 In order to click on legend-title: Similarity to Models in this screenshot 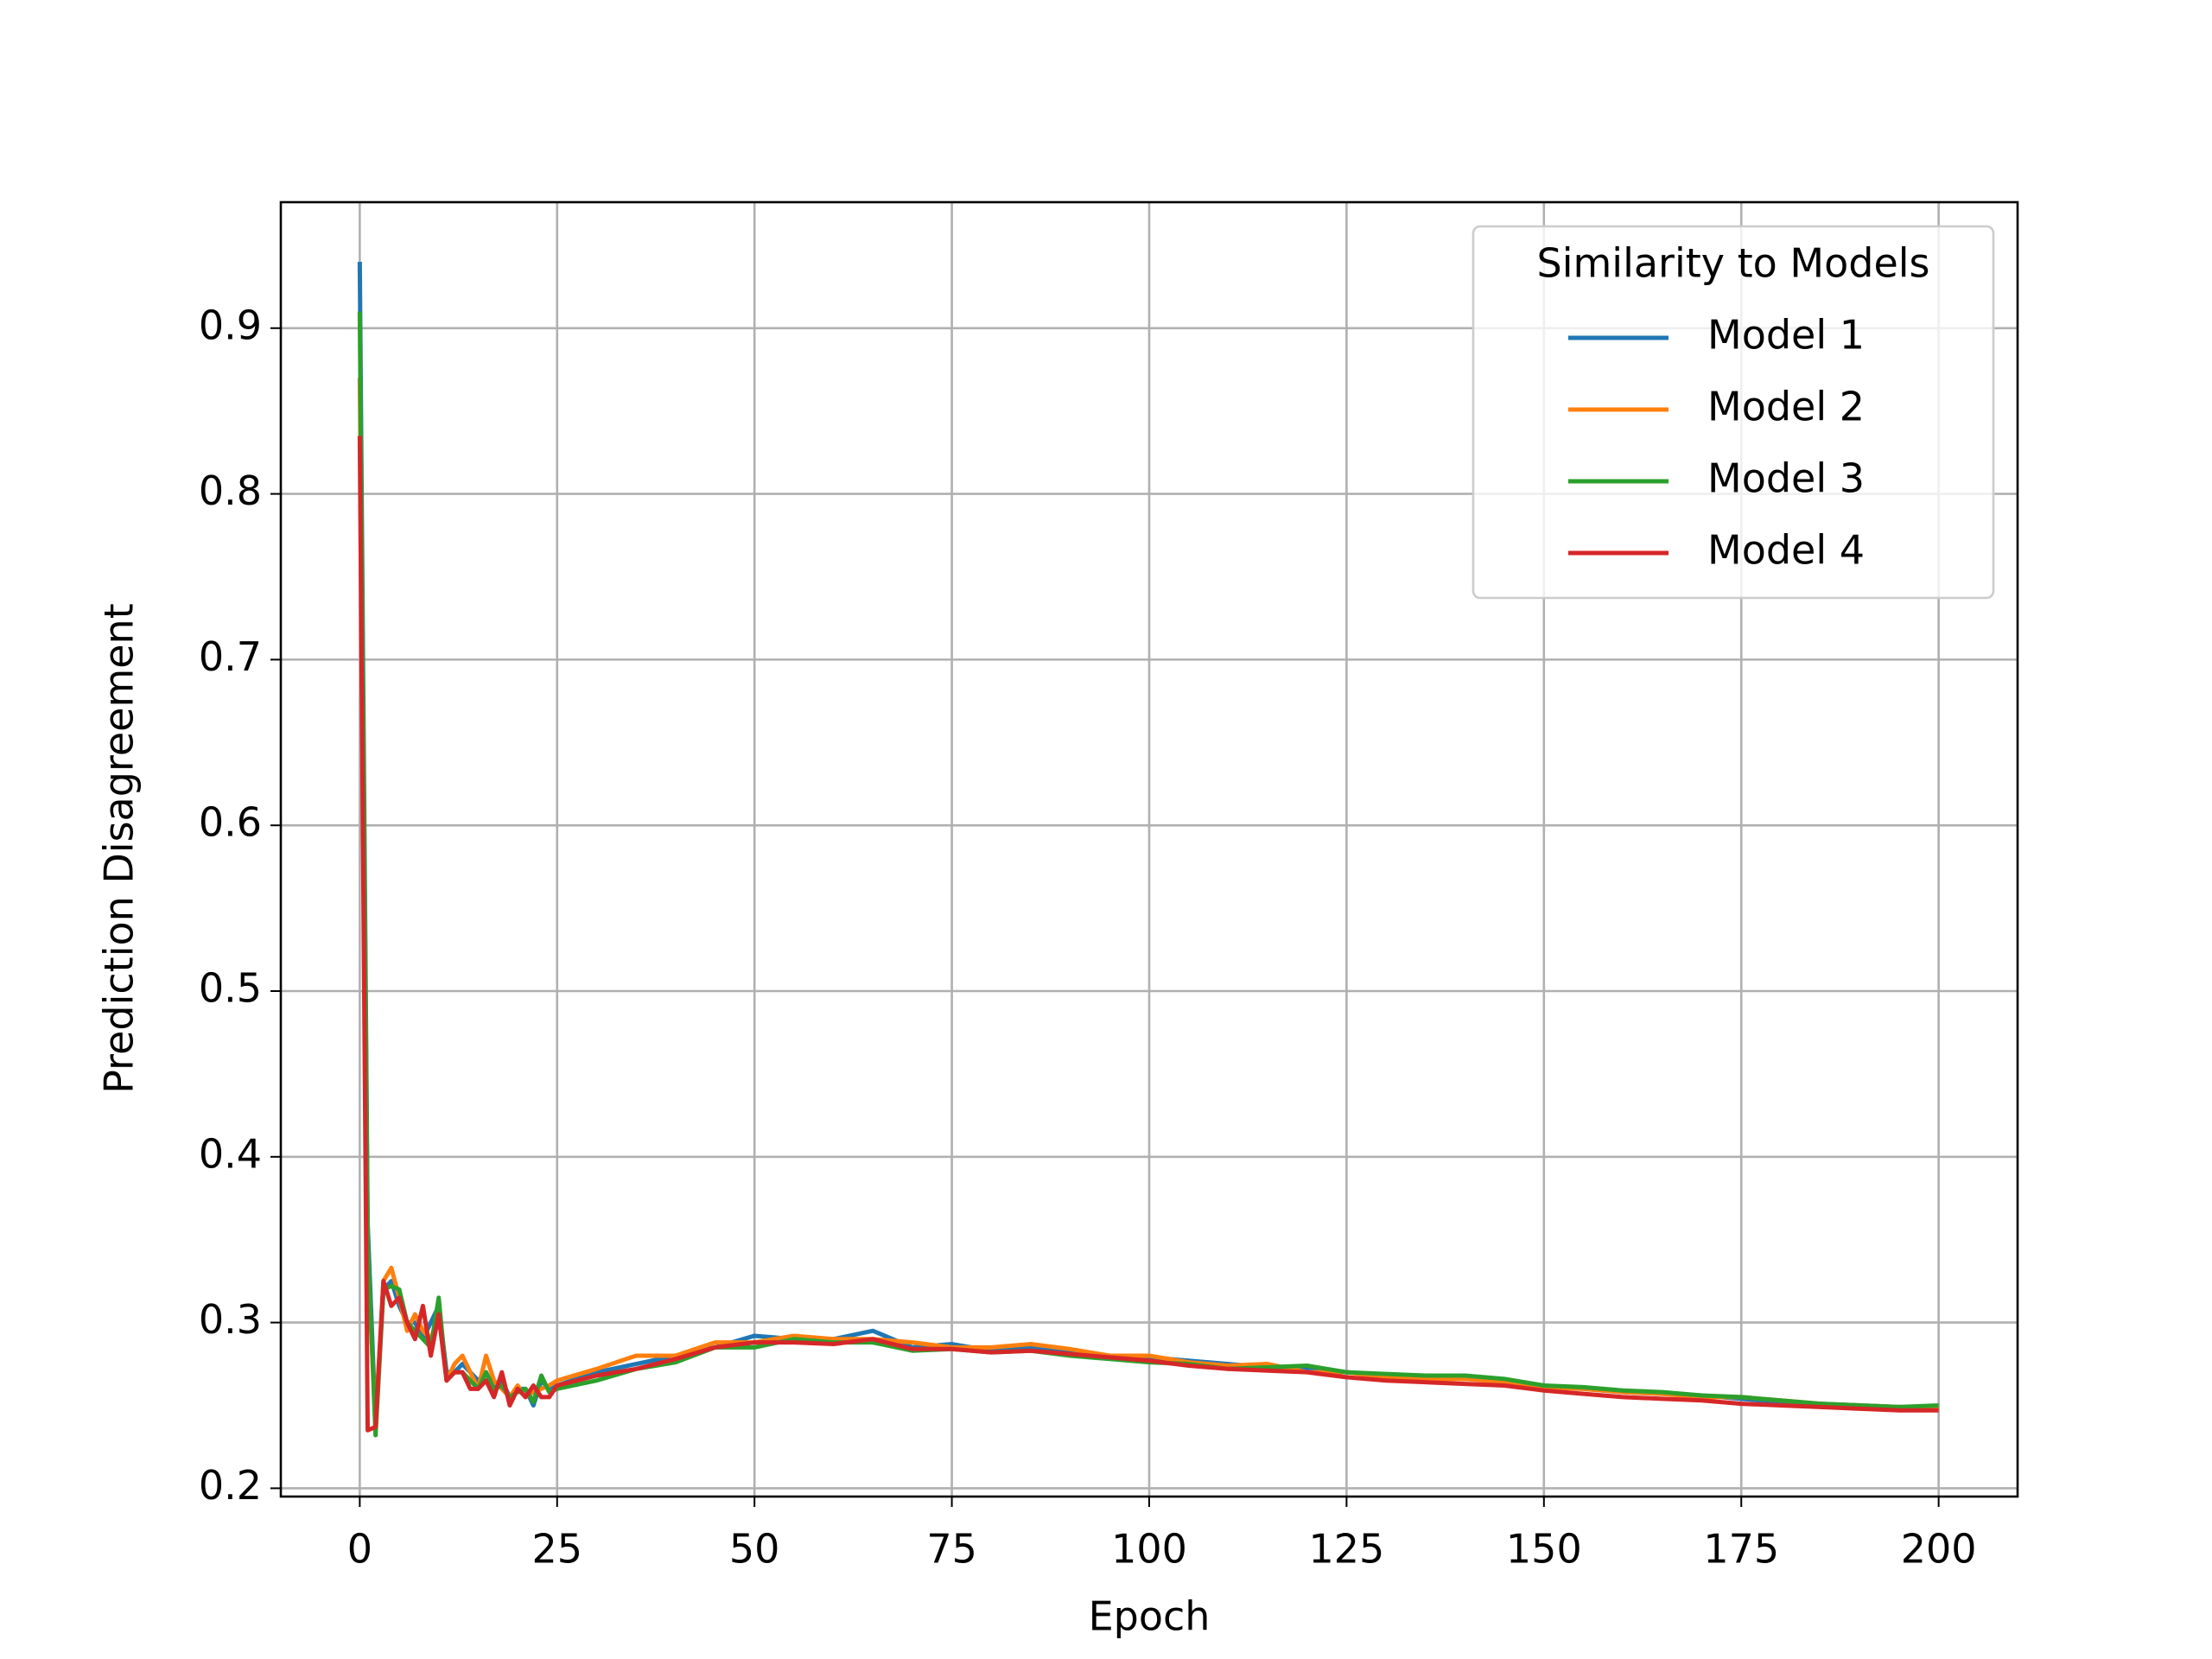, I will do `click(1733, 263)`.